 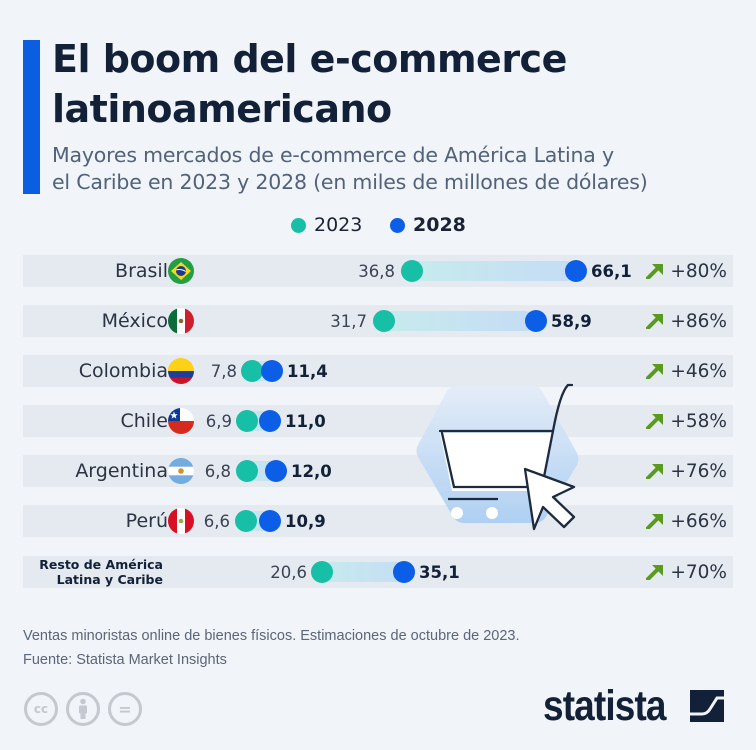 I want to click on legend: 2023 2028, so click(x=378, y=227).